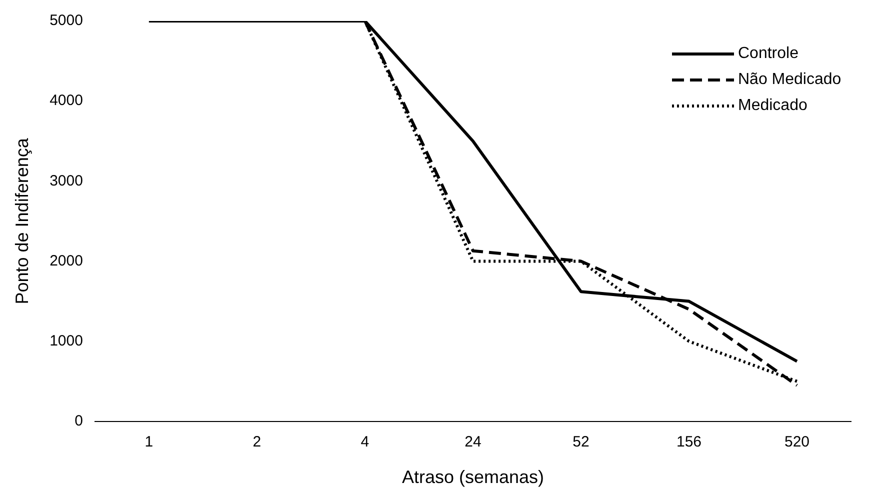 The height and width of the screenshot is (497, 881). I want to click on x-tick-label: 24, so click(473, 442).